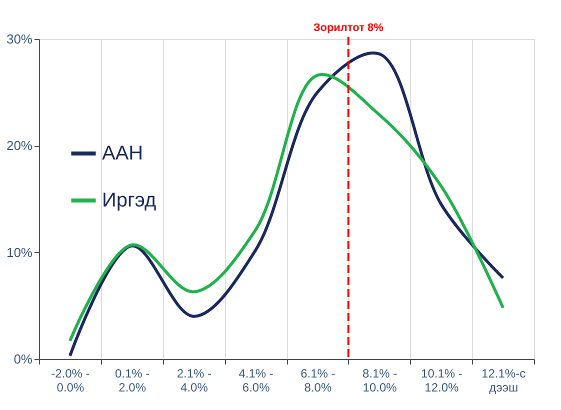 The width and height of the screenshot is (561, 410). What do you see at coordinates (129, 201) in the screenshot?
I see `legend-label: Иргэд` at bounding box center [129, 201].